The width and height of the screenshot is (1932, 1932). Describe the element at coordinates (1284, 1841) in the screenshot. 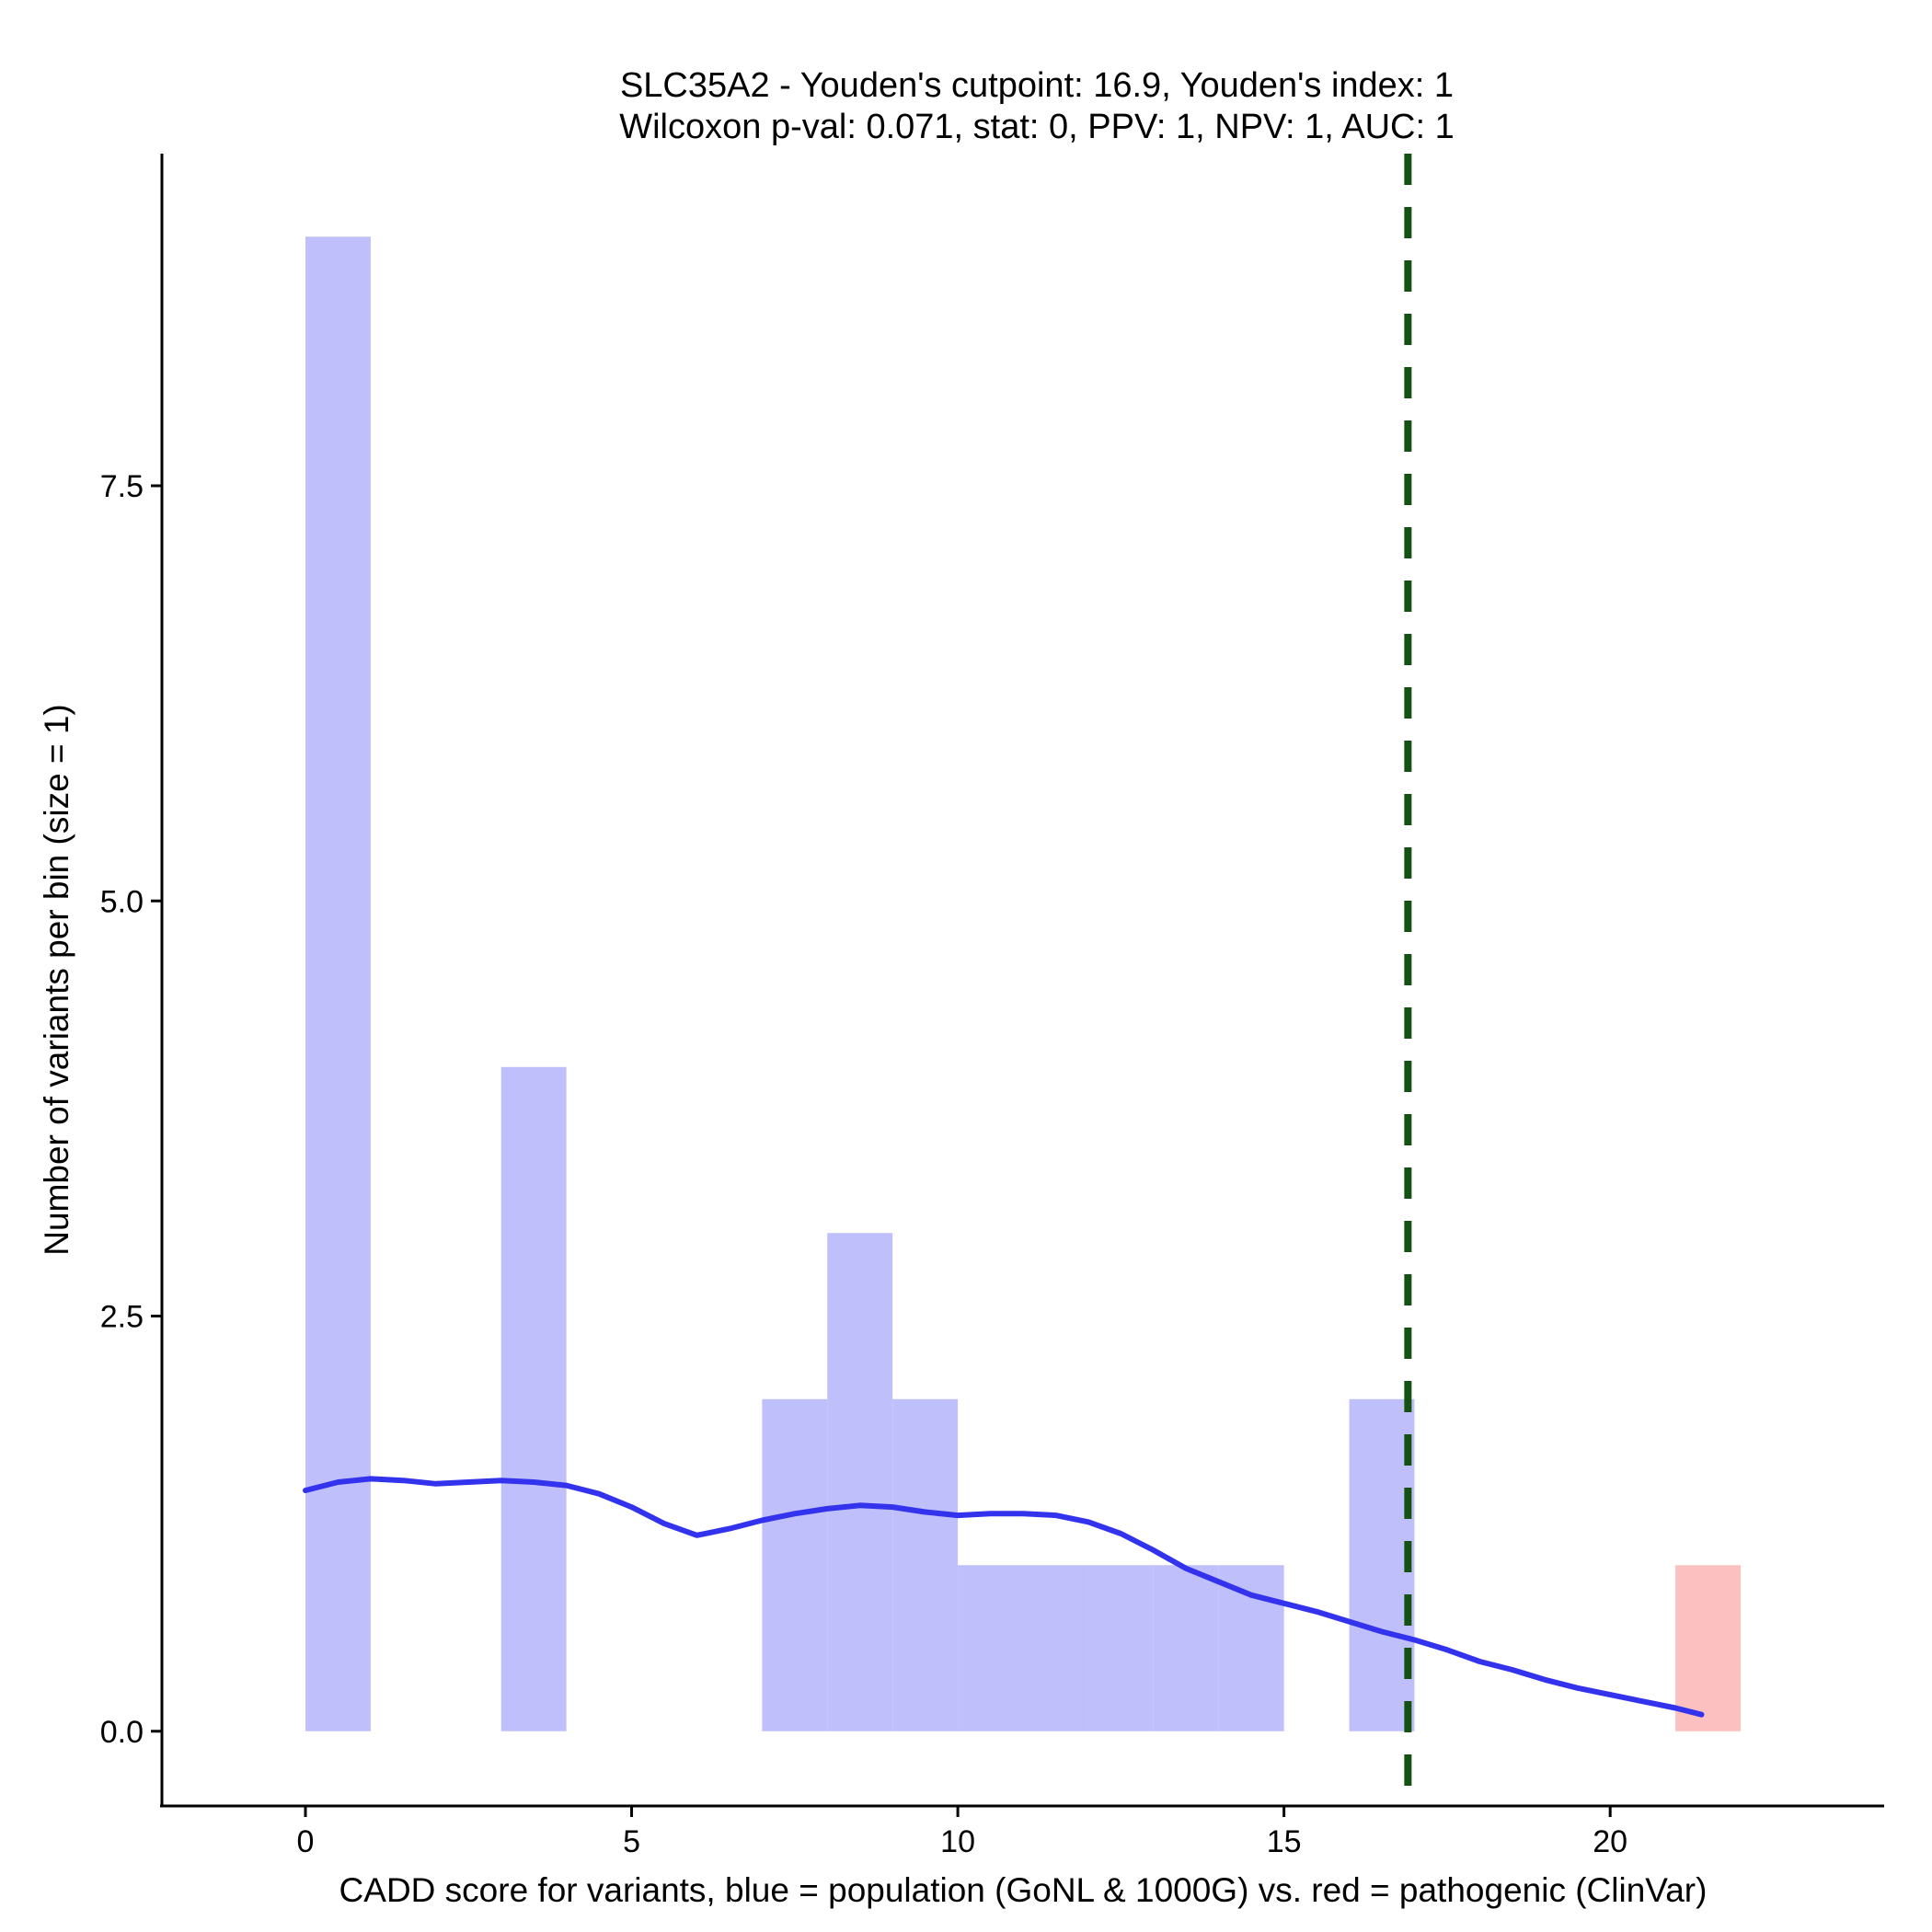

I see `x-tick-label: 15` at that location.